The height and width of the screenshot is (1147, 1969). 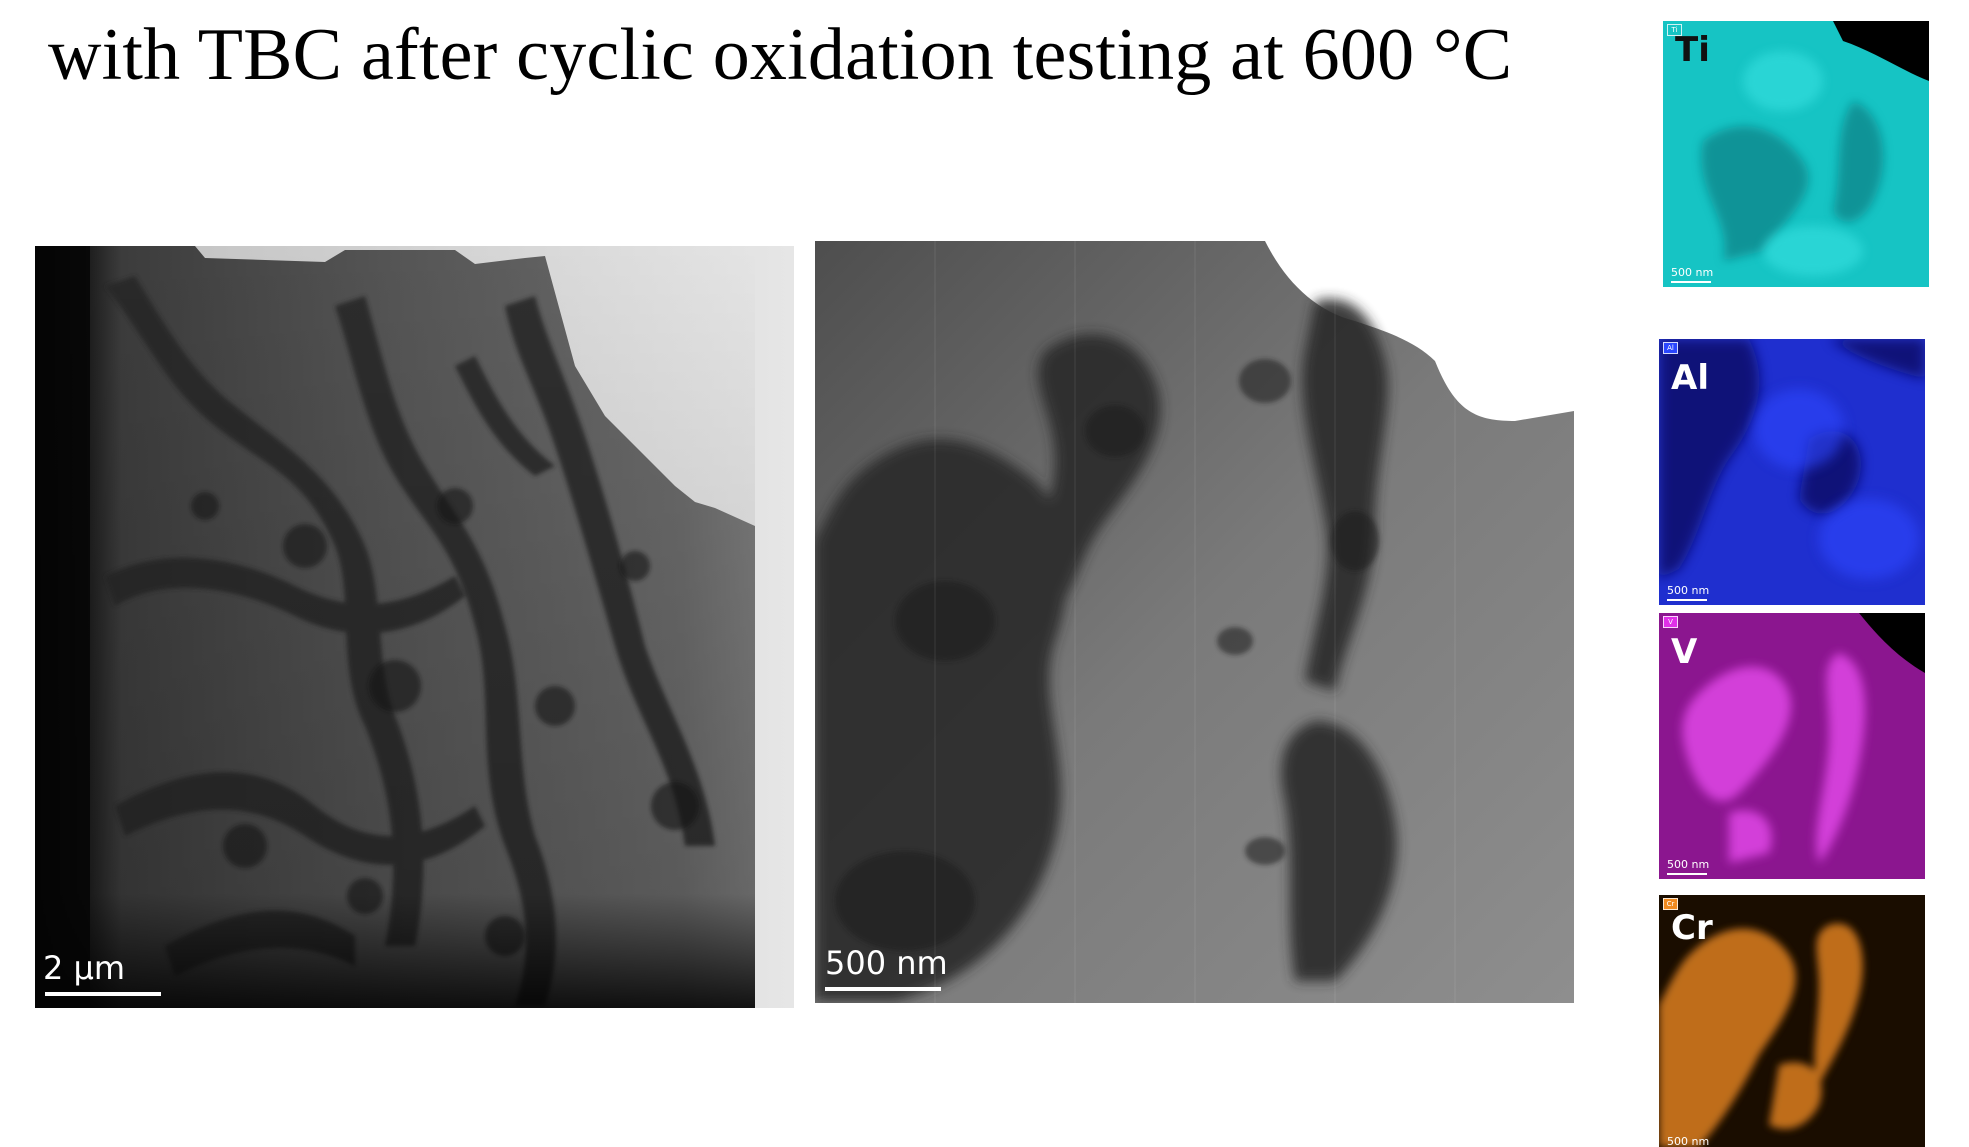 I want to click on element-chip: Ti, so click(x=1674, y=30).